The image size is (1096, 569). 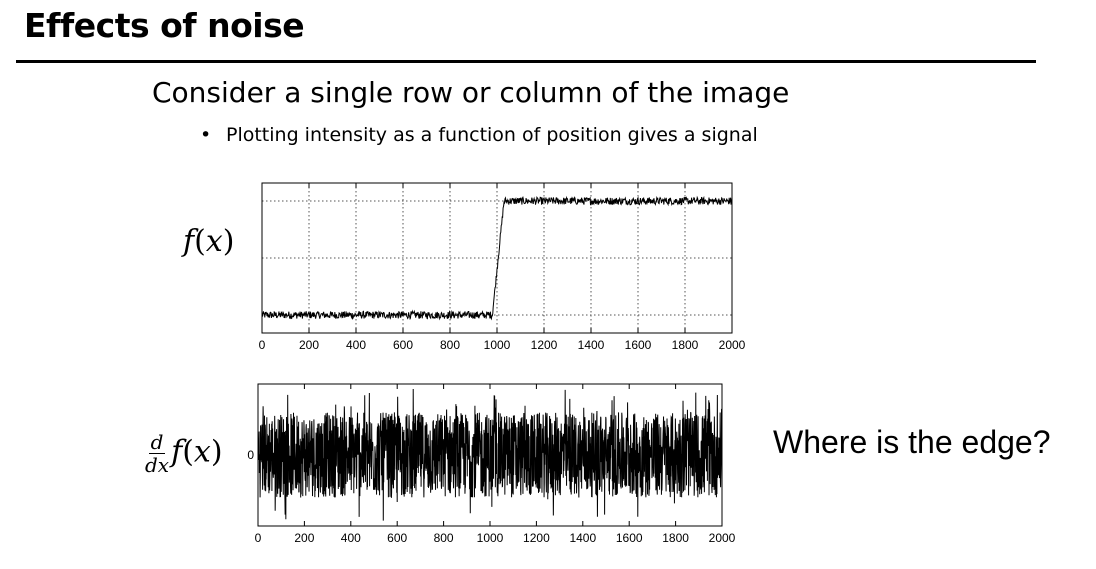 What do you see at coordinates (912, 442) in the screenshot?
I see `edge-question: Where is the edge?` at bounding box center [912, 442].